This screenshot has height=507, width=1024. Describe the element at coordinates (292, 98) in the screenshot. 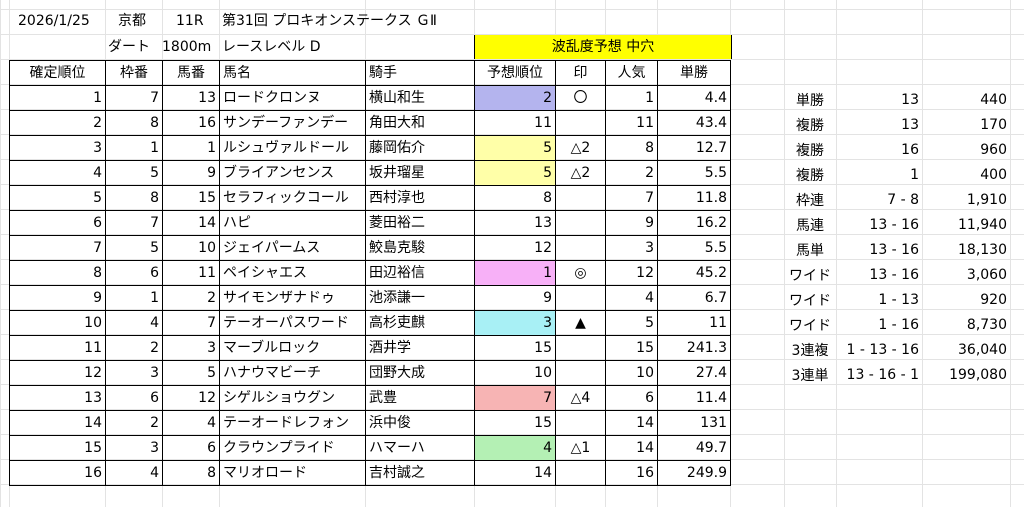

I see `cell-horse-name: ロードクロンヌ` at that location.